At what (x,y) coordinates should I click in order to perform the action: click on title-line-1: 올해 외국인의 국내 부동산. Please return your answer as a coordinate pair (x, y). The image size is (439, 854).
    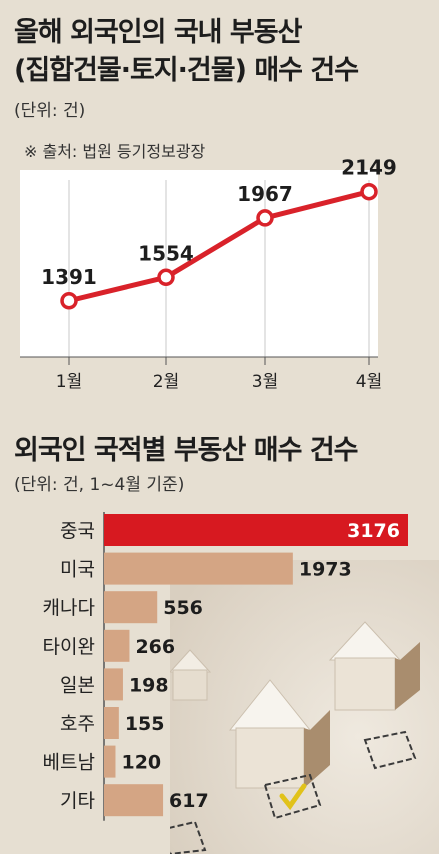
    Looking at the image, I should click on (158, 32).